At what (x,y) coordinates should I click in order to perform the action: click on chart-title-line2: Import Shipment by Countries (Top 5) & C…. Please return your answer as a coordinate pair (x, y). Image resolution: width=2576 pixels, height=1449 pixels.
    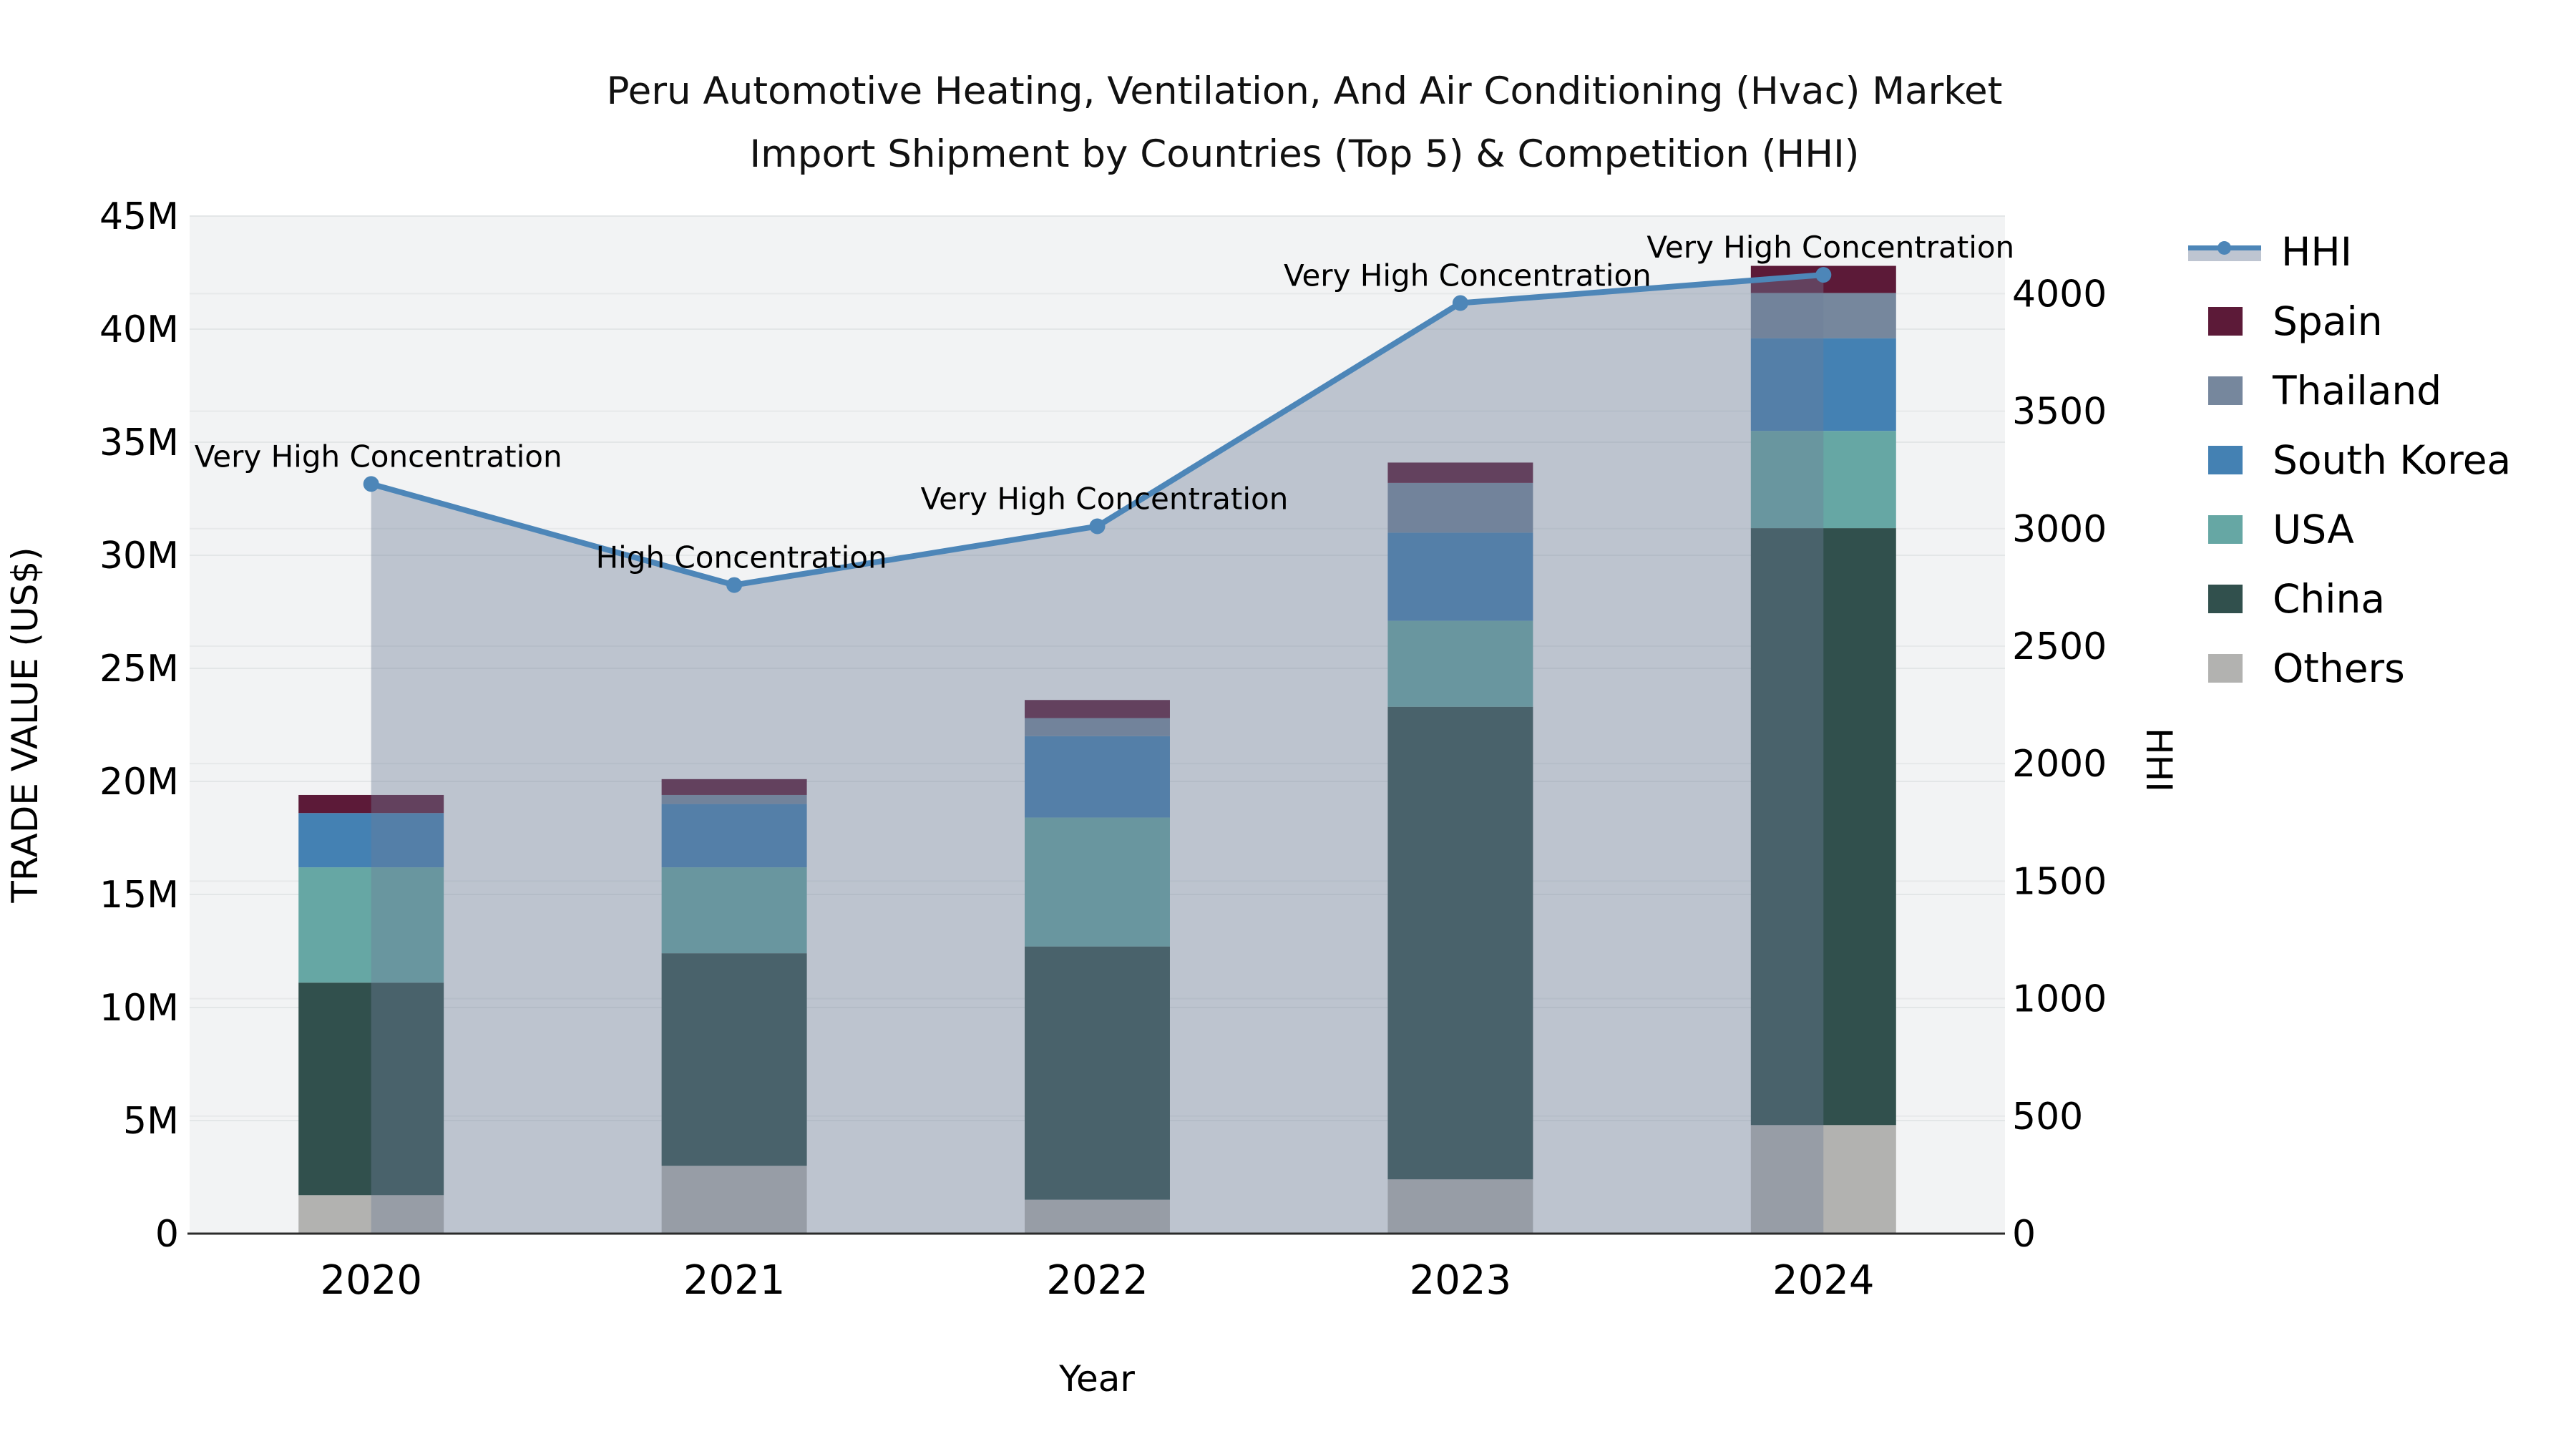
    Looking at the image, I should click on (1304, 154).